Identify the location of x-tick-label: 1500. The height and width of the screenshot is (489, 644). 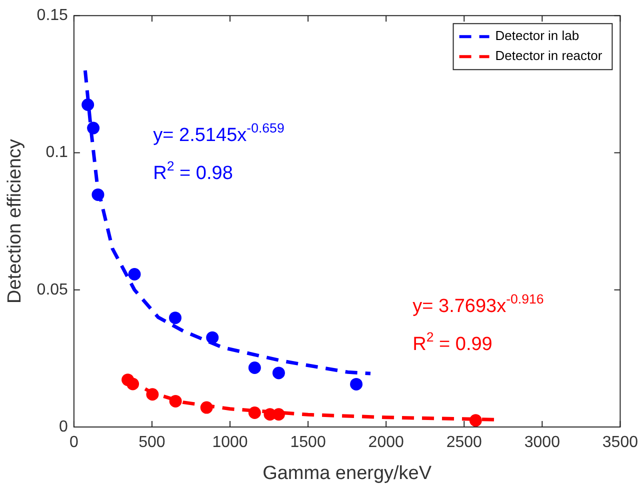
(308, 443).